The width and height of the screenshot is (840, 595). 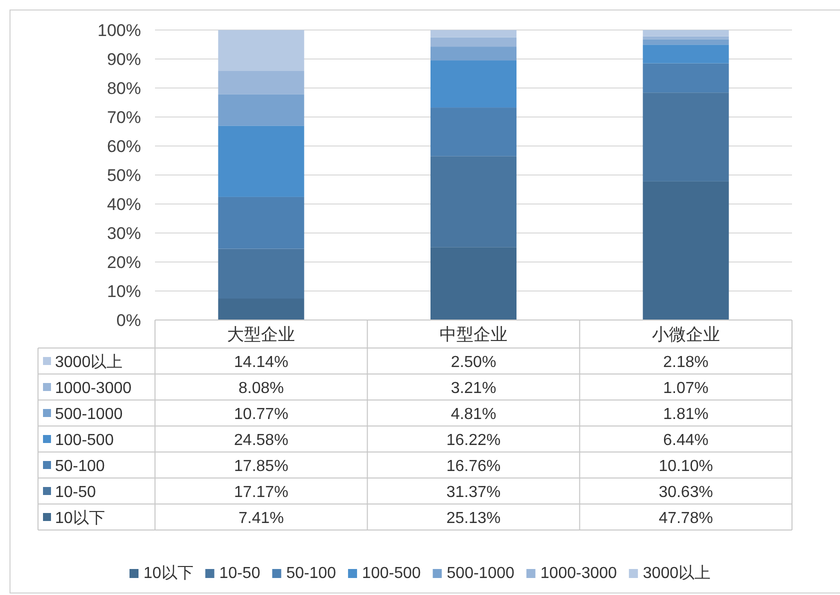 I want to click on data-label: 8.08%, so click(x=261, y=388).